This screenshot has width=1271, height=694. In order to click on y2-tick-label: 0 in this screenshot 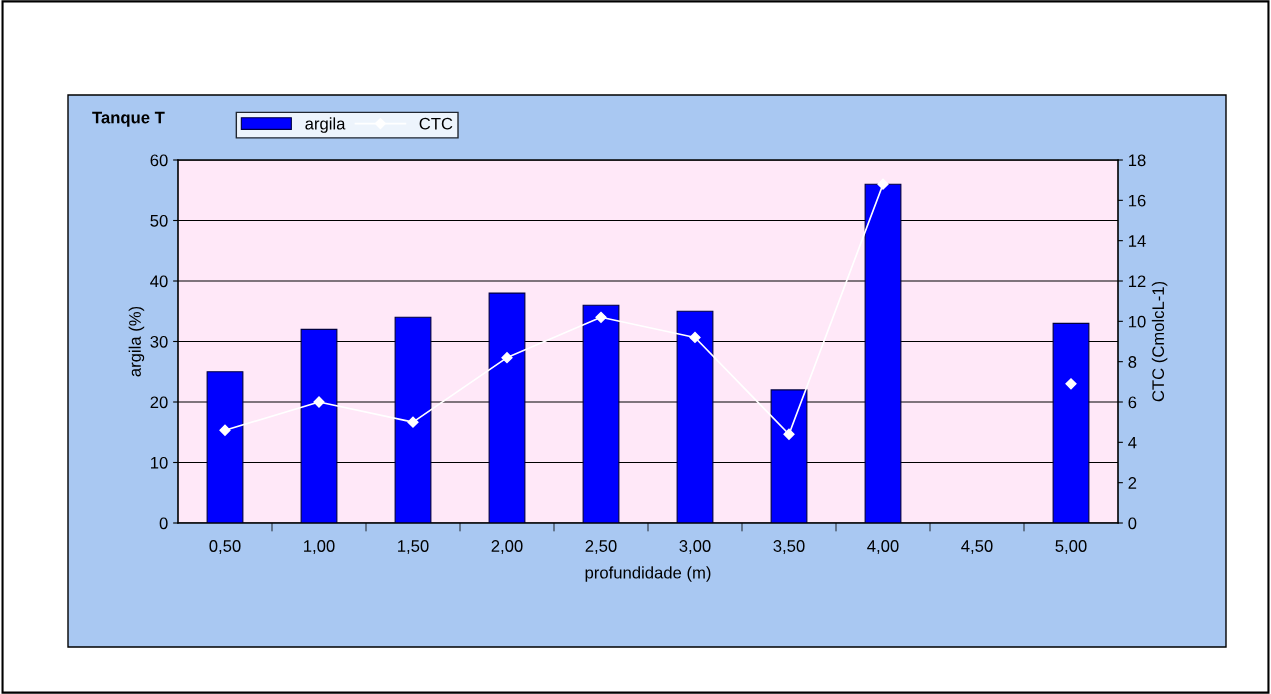, I will do `click(1132, 523)`.